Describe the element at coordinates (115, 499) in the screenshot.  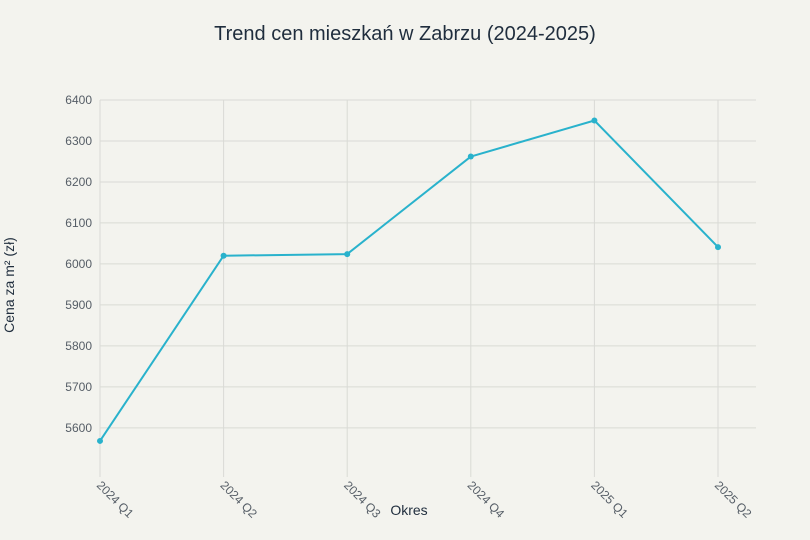
I see `x-tick-label: 2024 Q1` at that location.